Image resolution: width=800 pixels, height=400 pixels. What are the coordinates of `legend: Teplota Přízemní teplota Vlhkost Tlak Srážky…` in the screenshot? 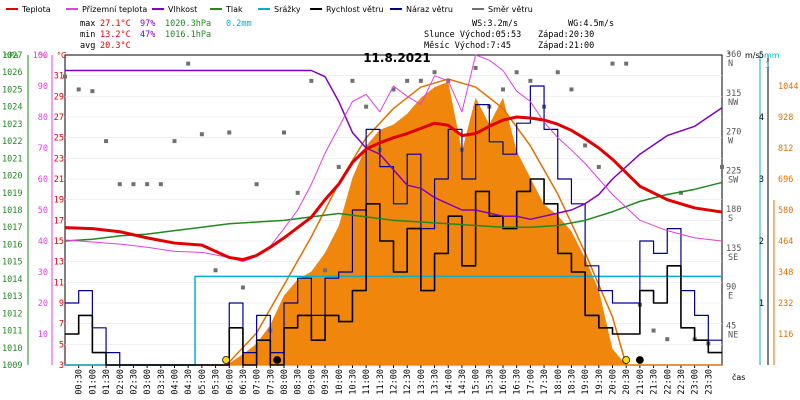 It's located at (269, 9).